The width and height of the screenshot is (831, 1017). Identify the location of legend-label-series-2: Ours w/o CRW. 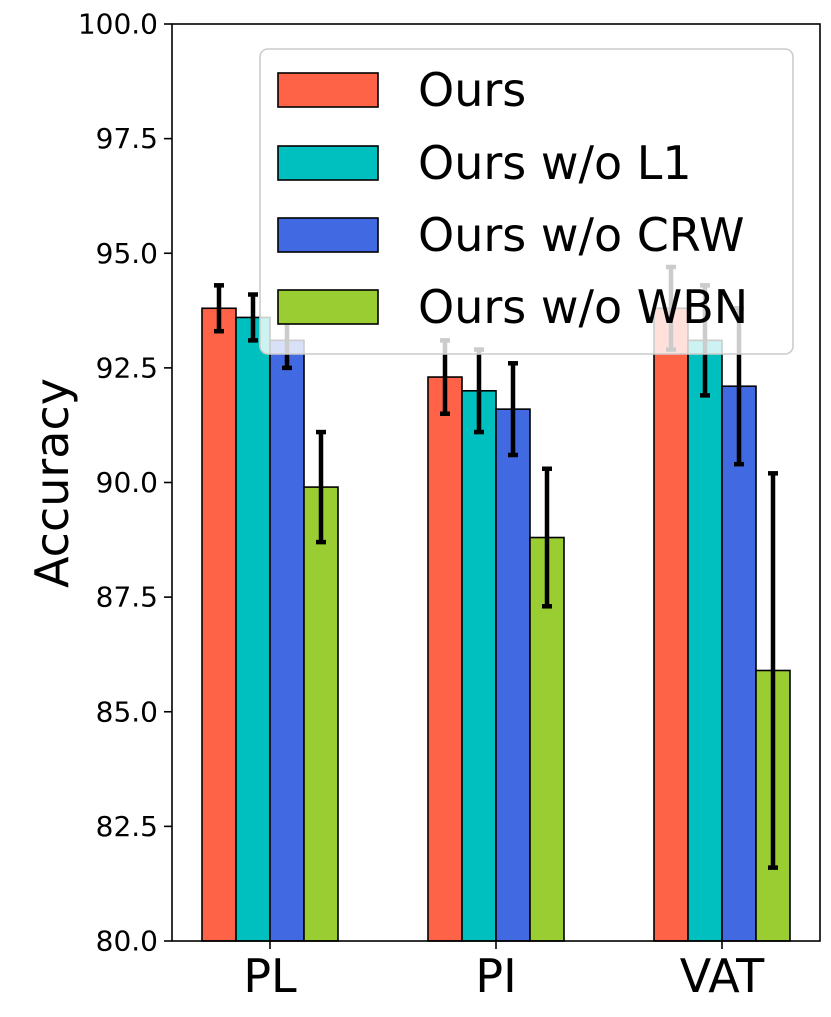
(581, 235).